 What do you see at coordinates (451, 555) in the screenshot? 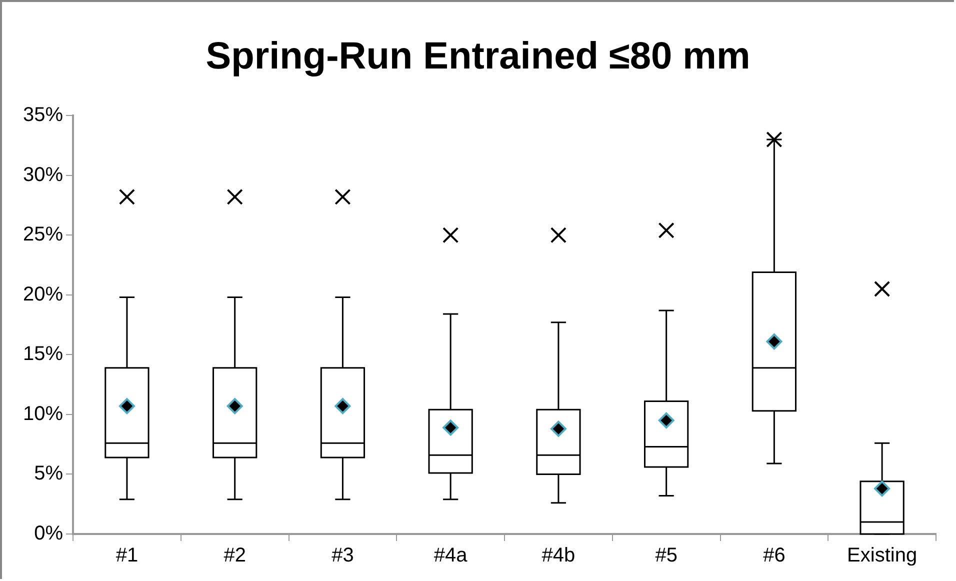
I see `x-tick-label: #4a` at bounding box center [451, 555].